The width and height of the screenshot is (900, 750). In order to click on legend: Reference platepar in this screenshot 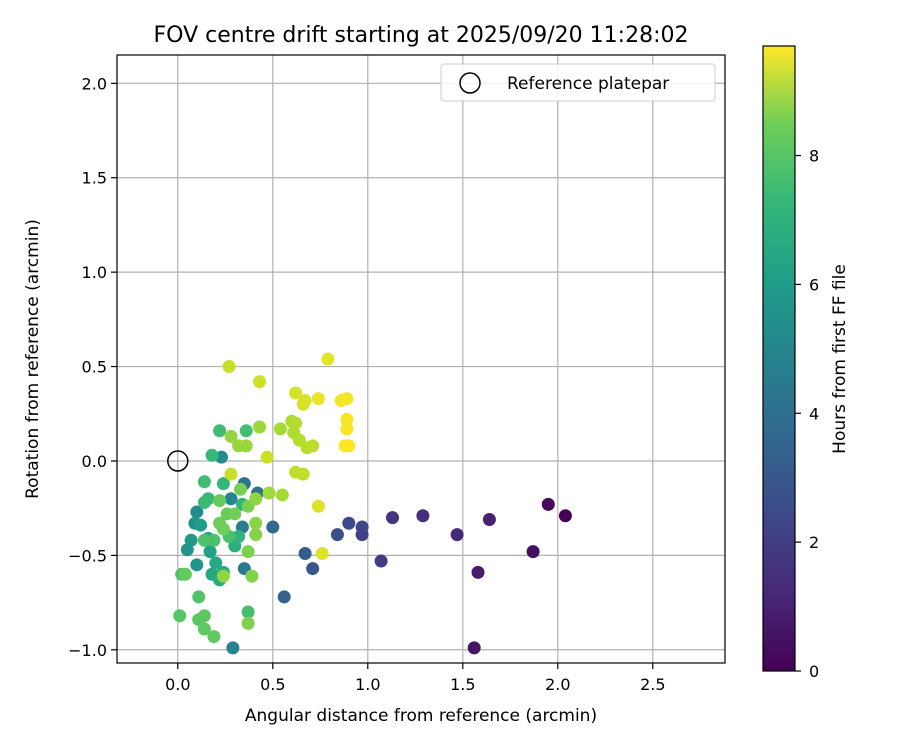, I will do `click(578, 82)`.